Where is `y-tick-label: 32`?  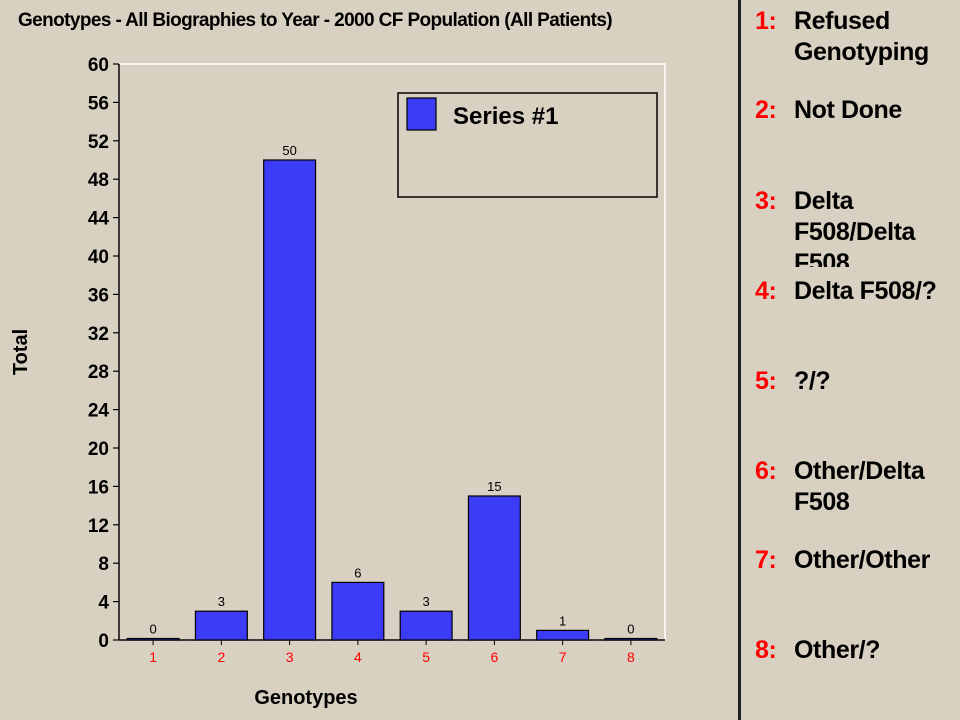
y-tick-label: 32 is located at coordinates (98, 334).